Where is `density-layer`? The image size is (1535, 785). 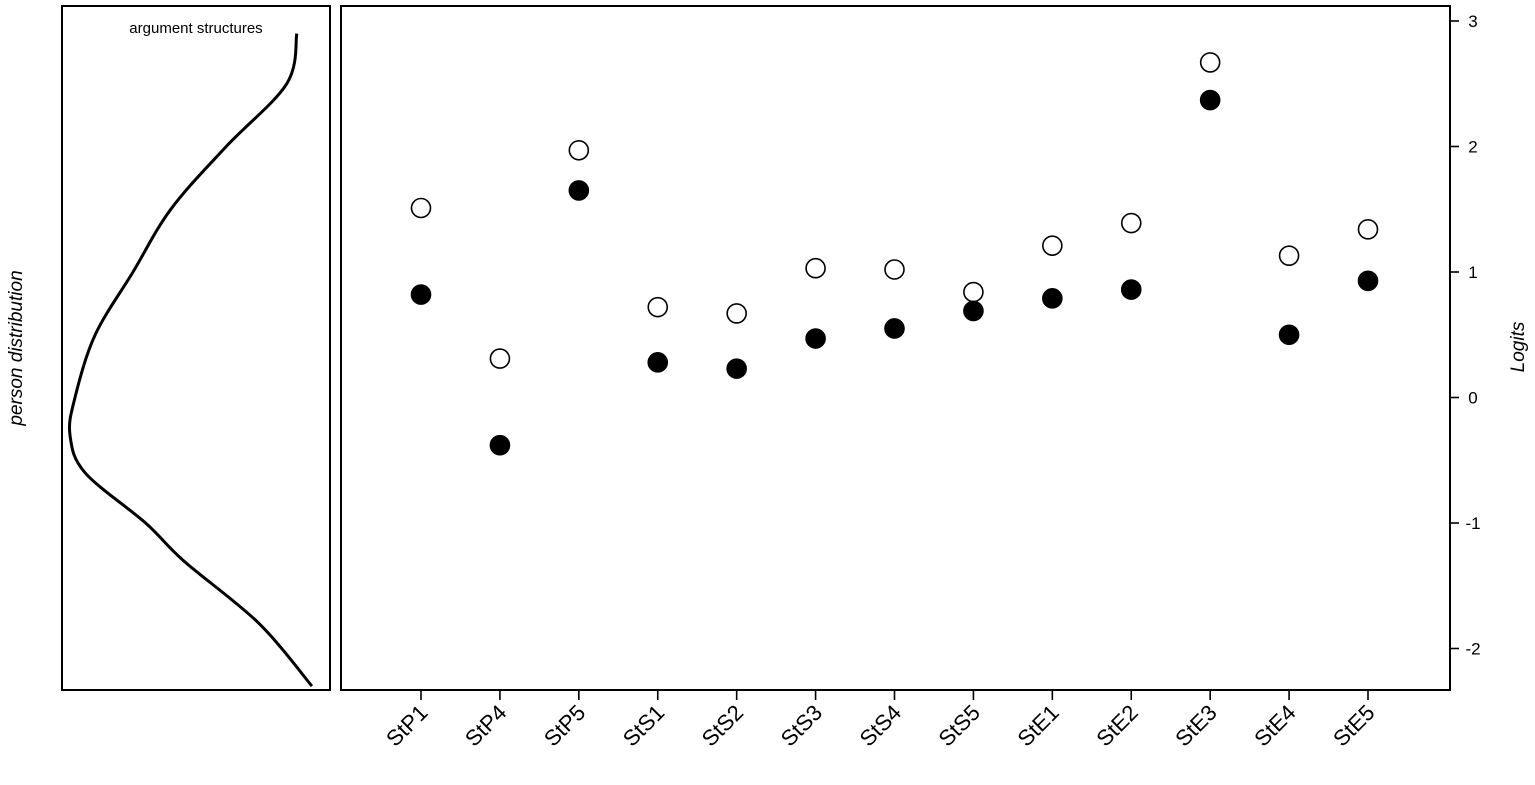
density-layer is located at coordinates (190, 360).